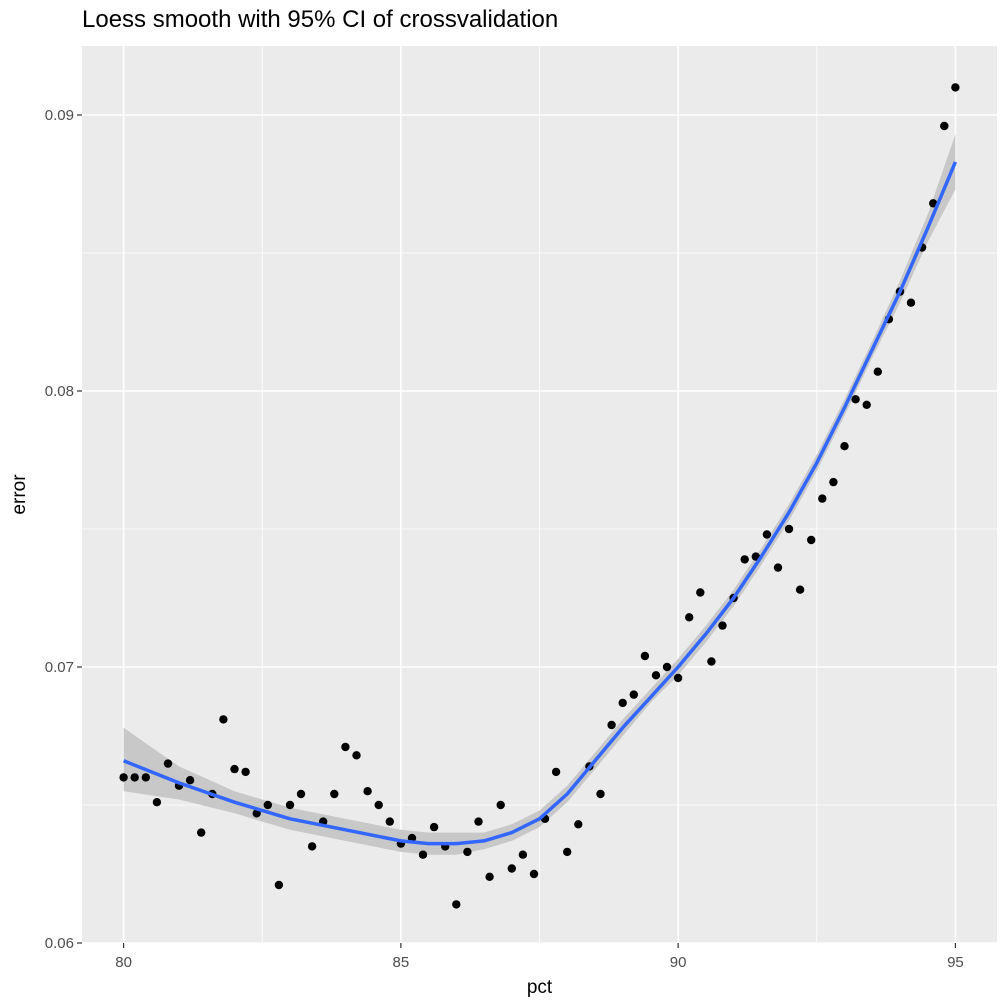 Image resolution: width=1008 pixels, height=1008 pixels. I want to click on x-axis-tick-labels: 80 85 90 95, so click(539, 962).